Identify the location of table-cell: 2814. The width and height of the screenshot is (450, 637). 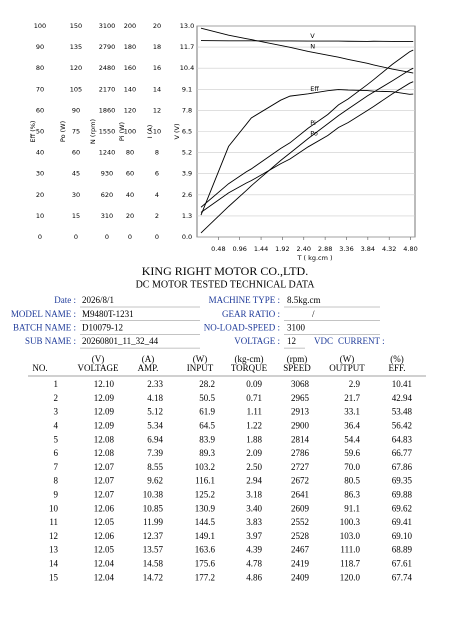
(300, 439).